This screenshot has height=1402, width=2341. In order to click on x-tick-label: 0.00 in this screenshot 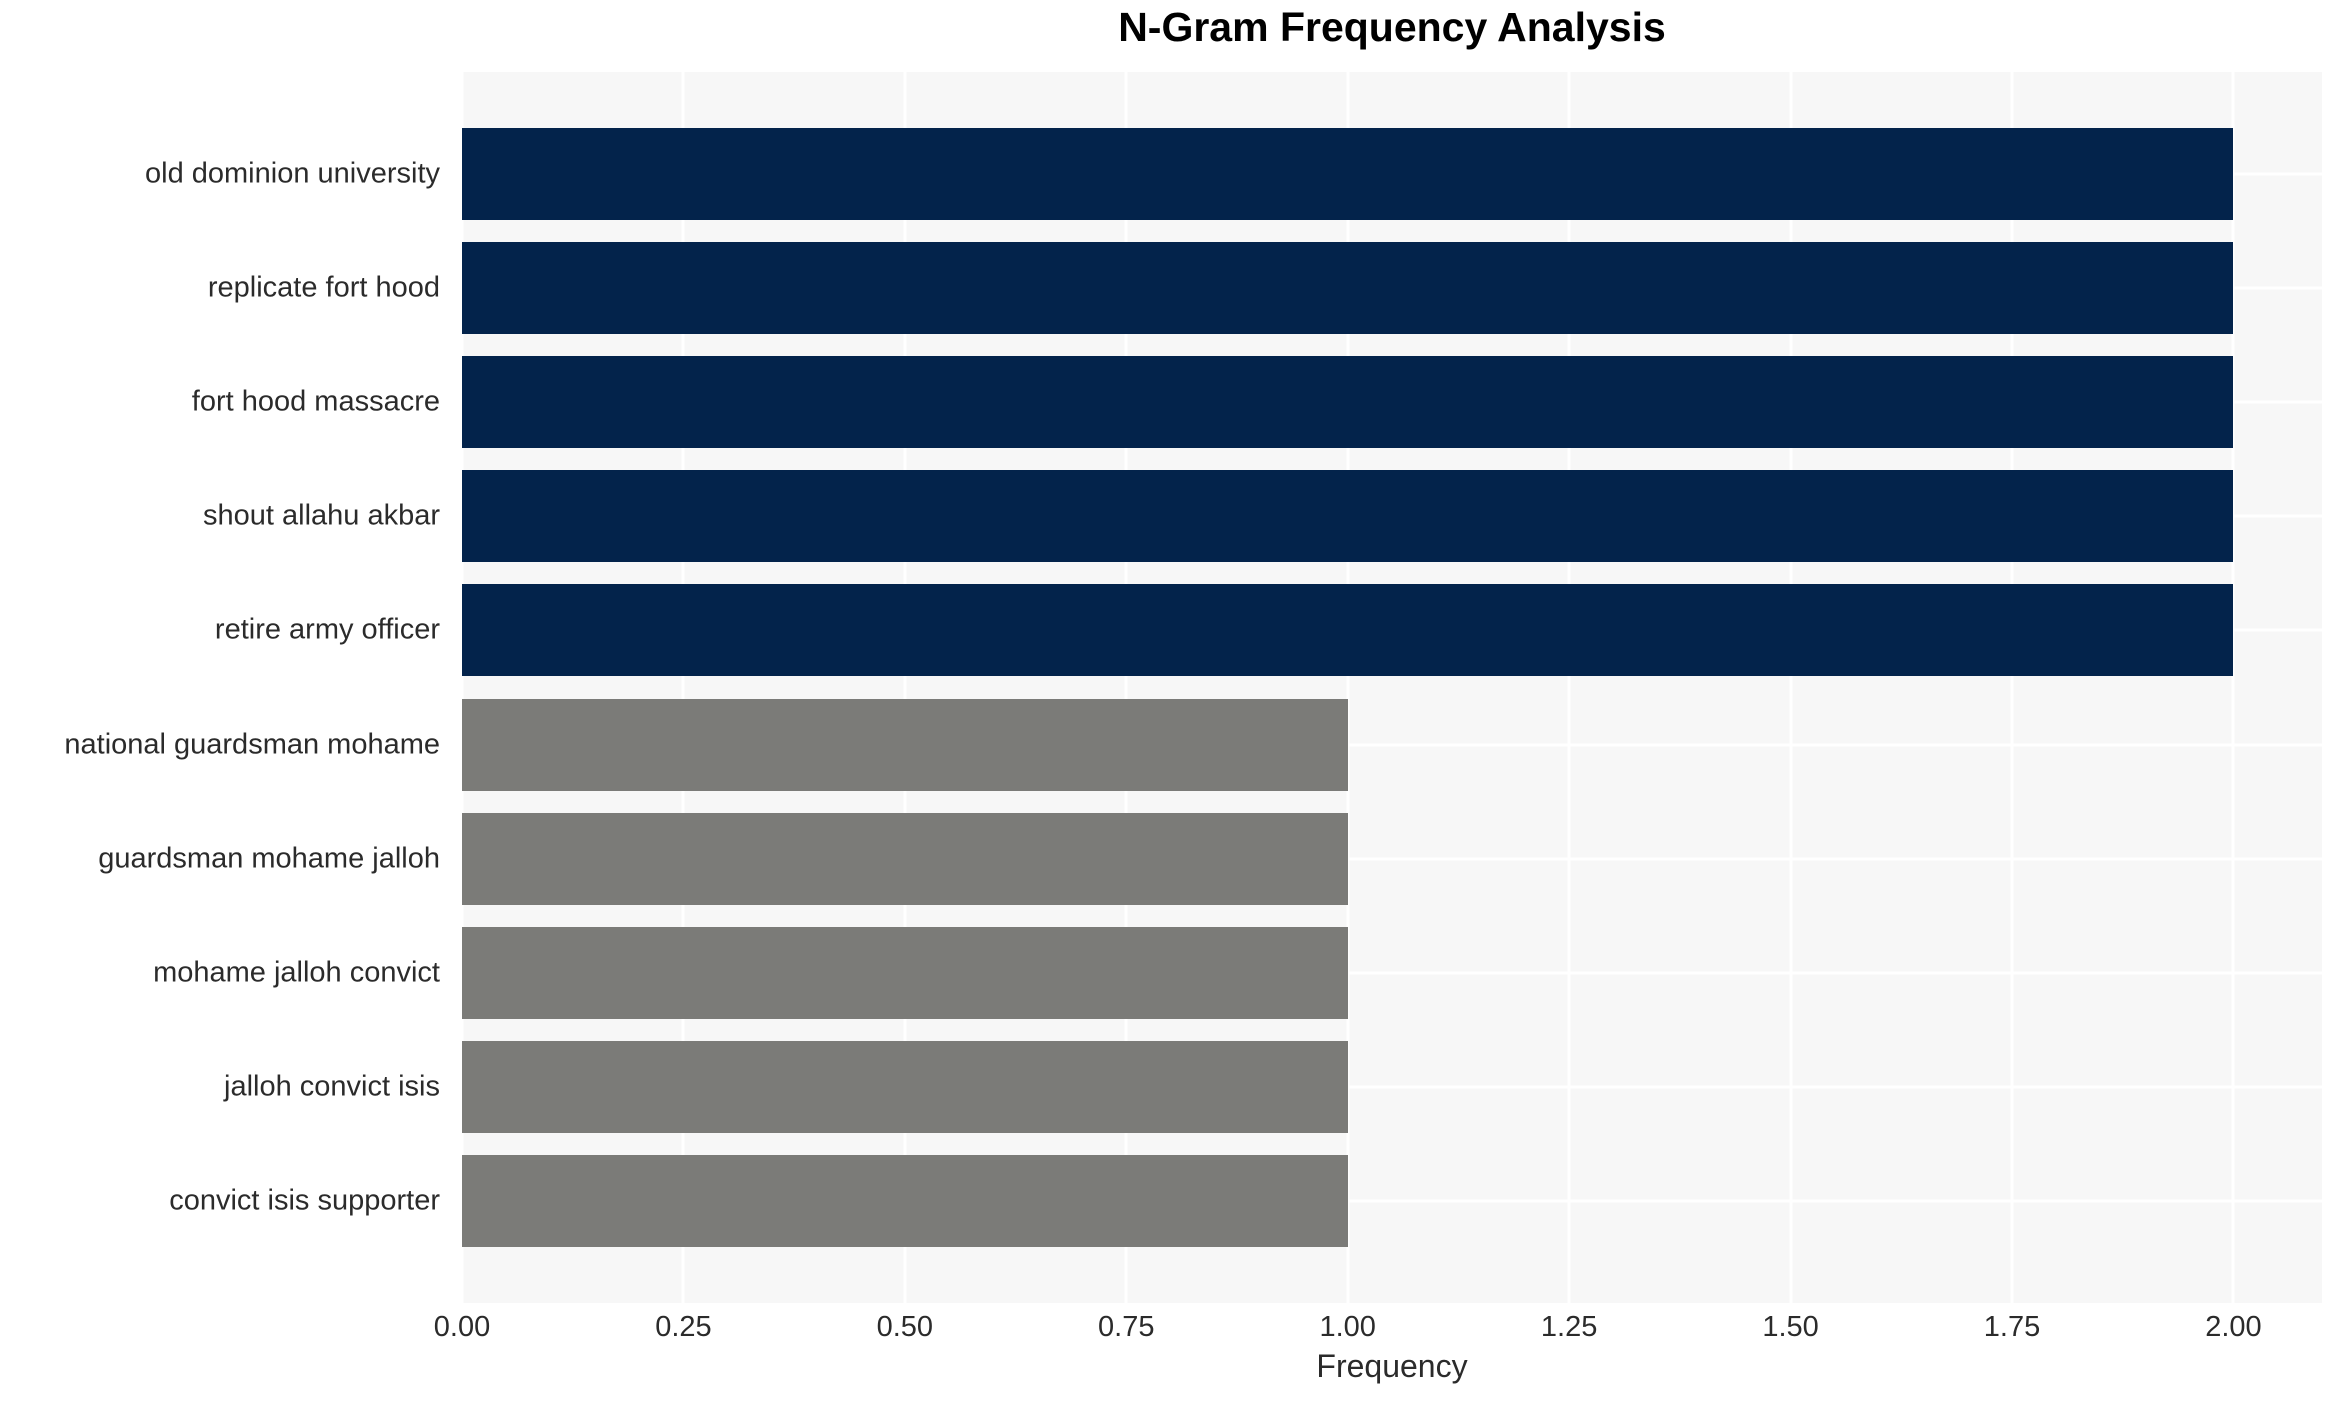, I will do `click(462, 1327)`.